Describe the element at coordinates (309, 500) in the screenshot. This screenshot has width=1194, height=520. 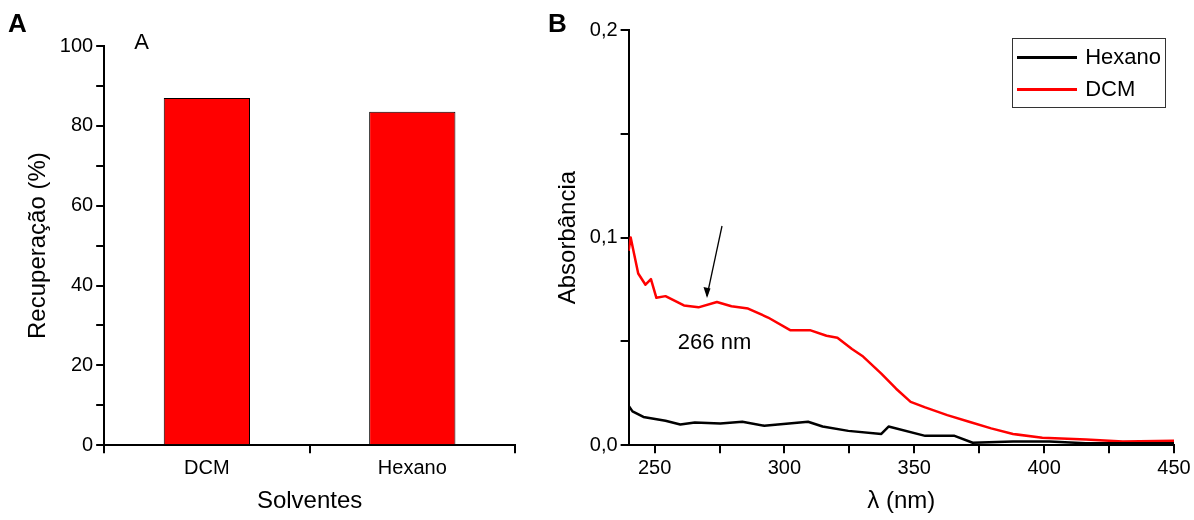
I see `x-axis-title: Solventes` at that location.